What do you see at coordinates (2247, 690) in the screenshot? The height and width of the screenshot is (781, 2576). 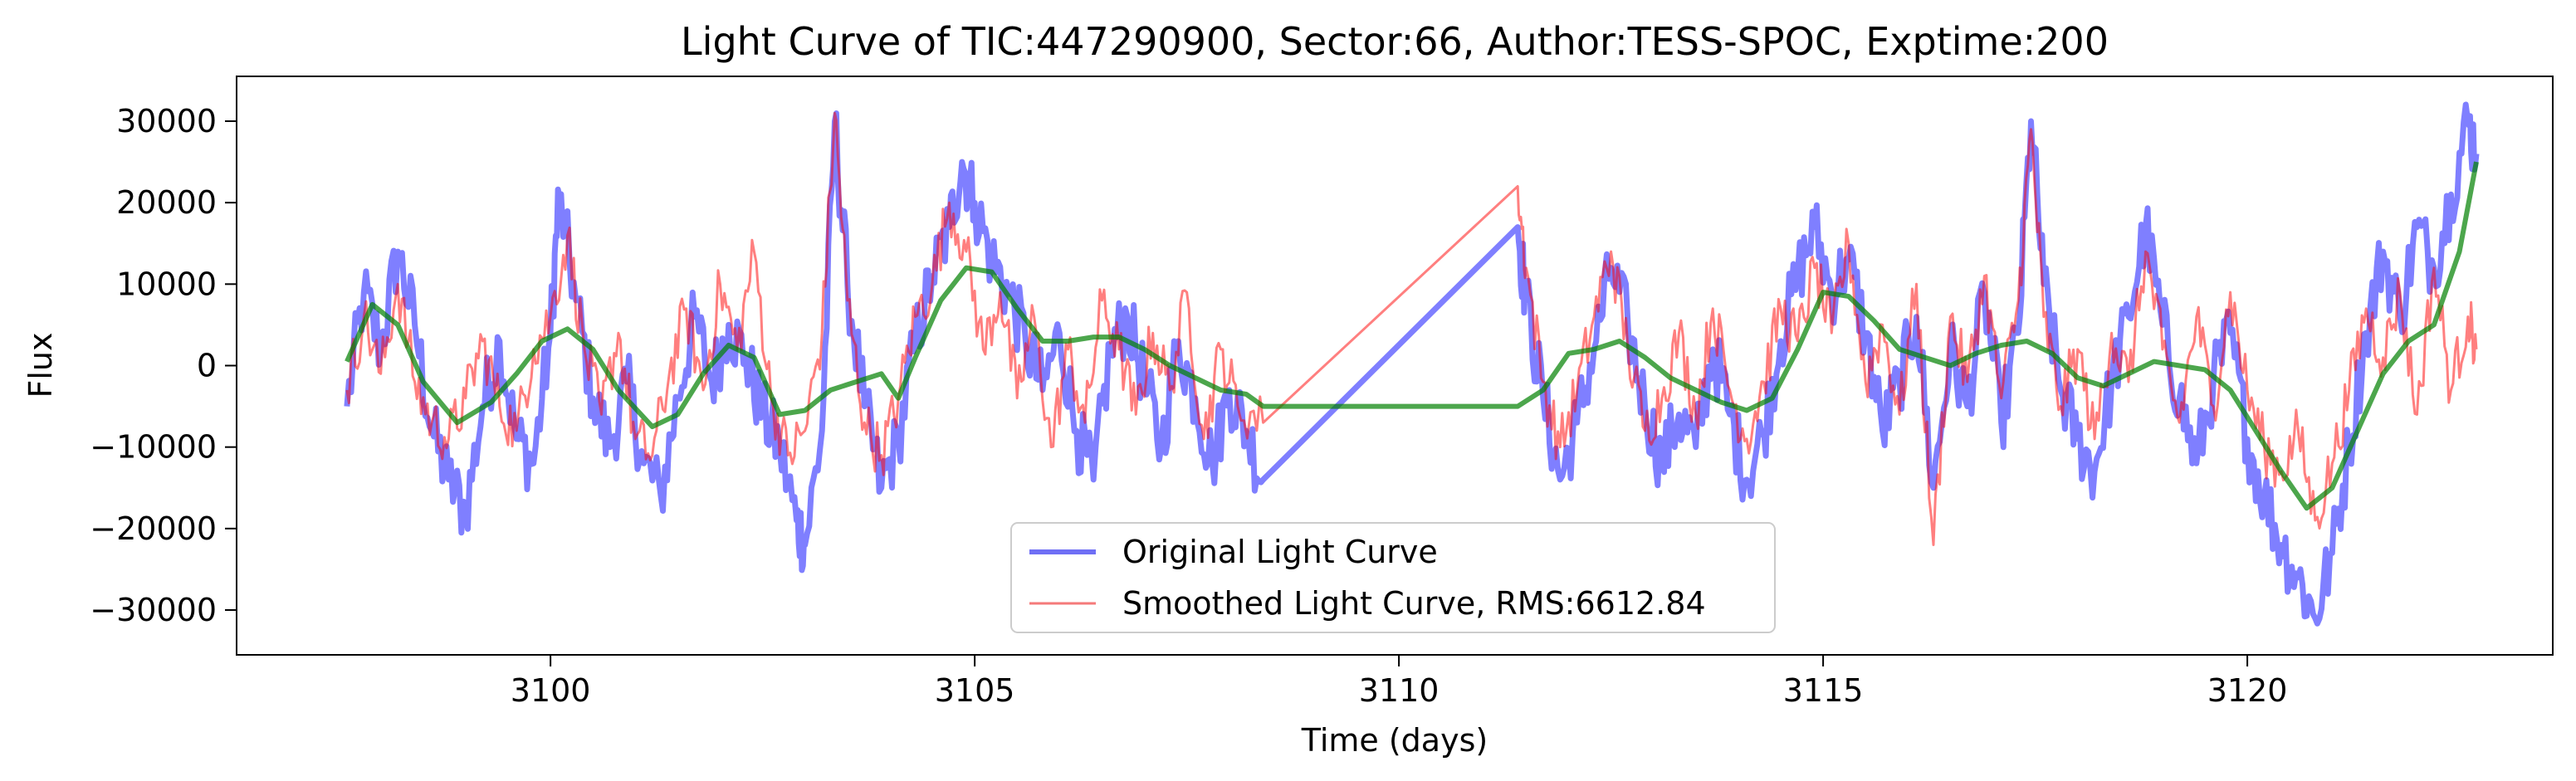 I see `x-tick-label: 3120` at bounding box center [2247, 690].